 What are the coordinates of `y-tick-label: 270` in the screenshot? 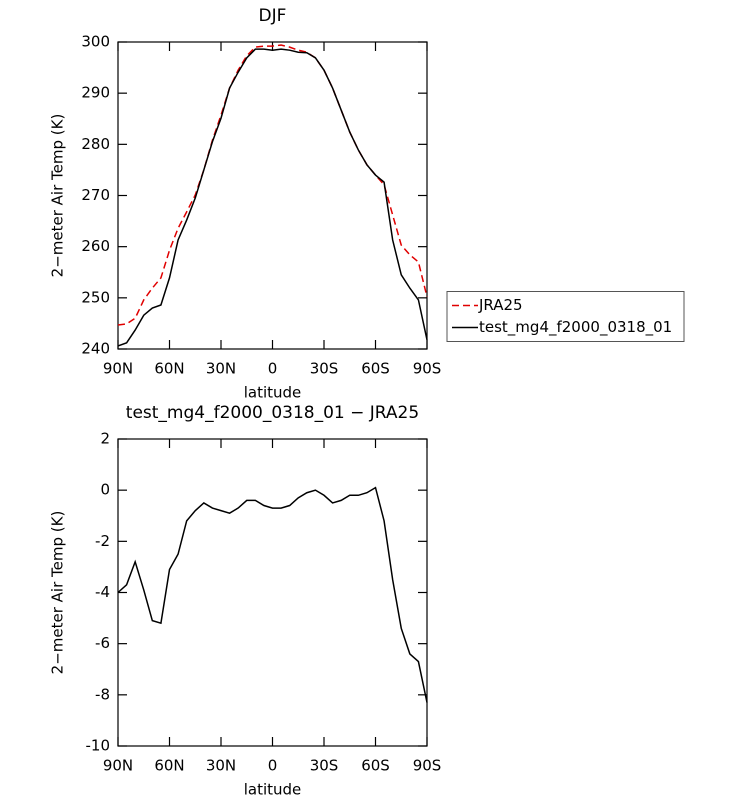 It's located at (95, 195).